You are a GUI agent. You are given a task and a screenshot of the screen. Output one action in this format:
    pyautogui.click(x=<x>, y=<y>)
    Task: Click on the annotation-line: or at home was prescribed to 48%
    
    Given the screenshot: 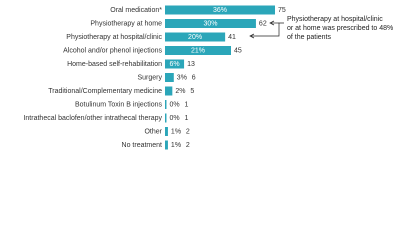 What is the action you would take?
    pyautogui.click(x=340, y=28)
    